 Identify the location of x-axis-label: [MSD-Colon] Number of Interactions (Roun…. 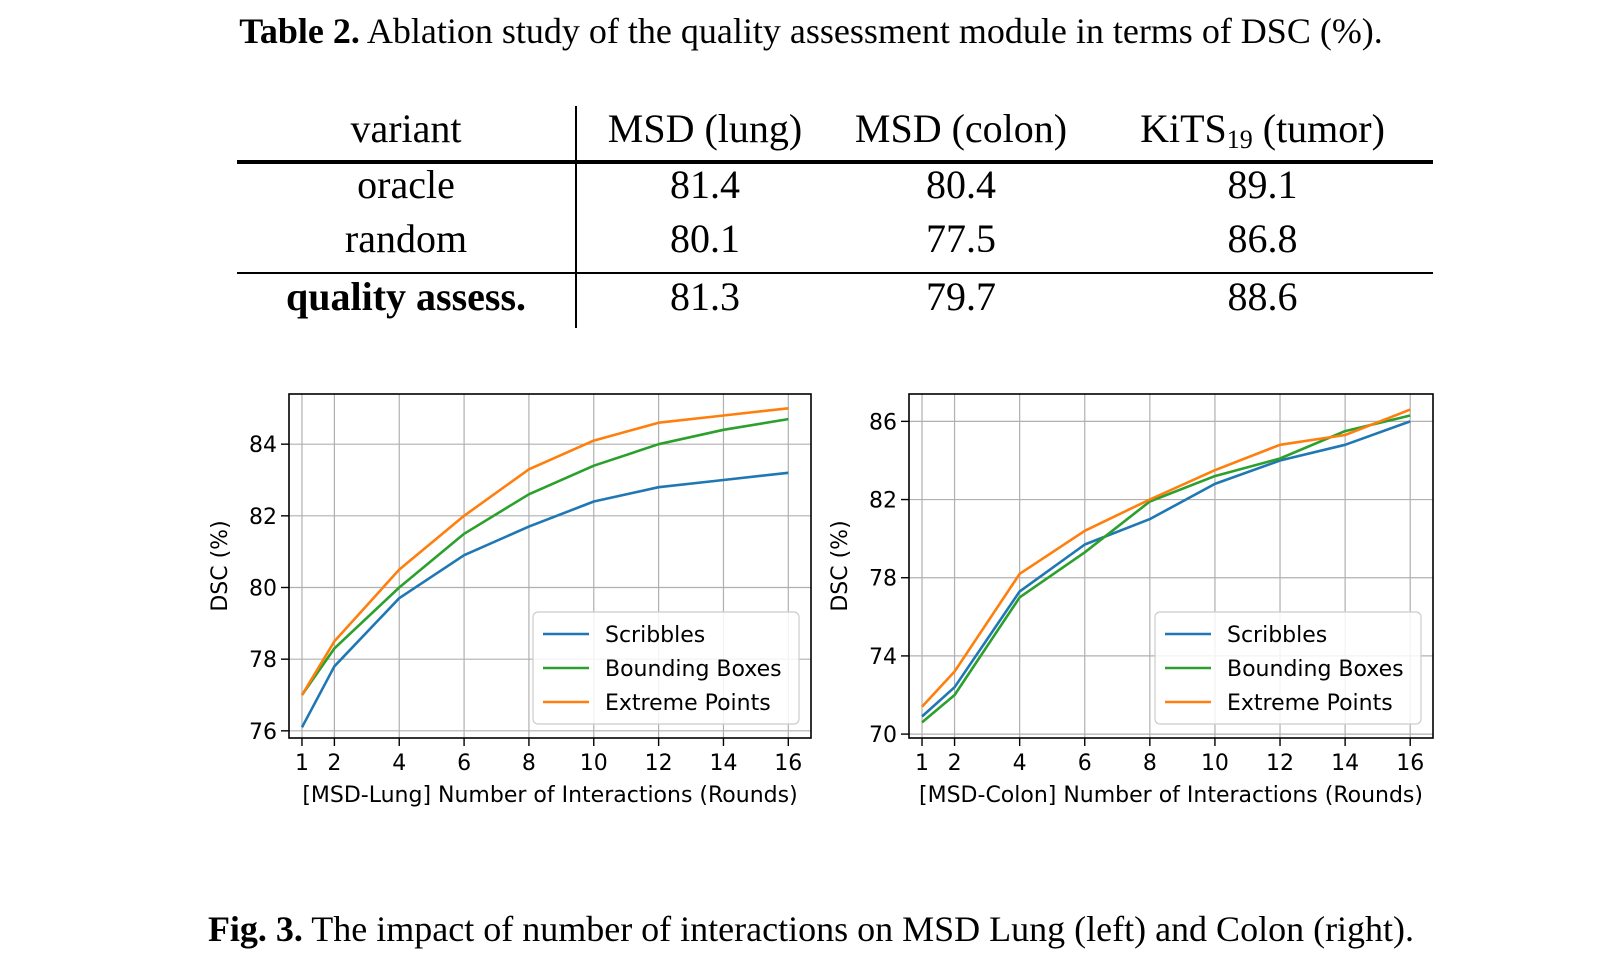
(1171, 795).